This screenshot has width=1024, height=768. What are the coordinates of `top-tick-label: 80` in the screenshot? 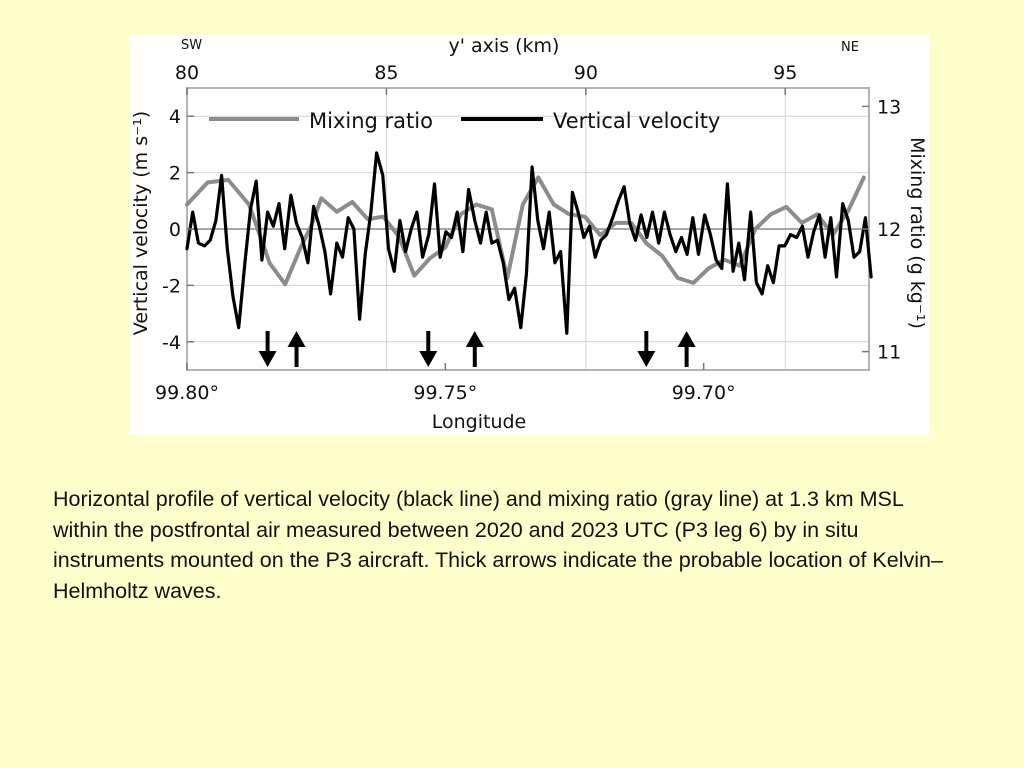 It's located at (187, 73).